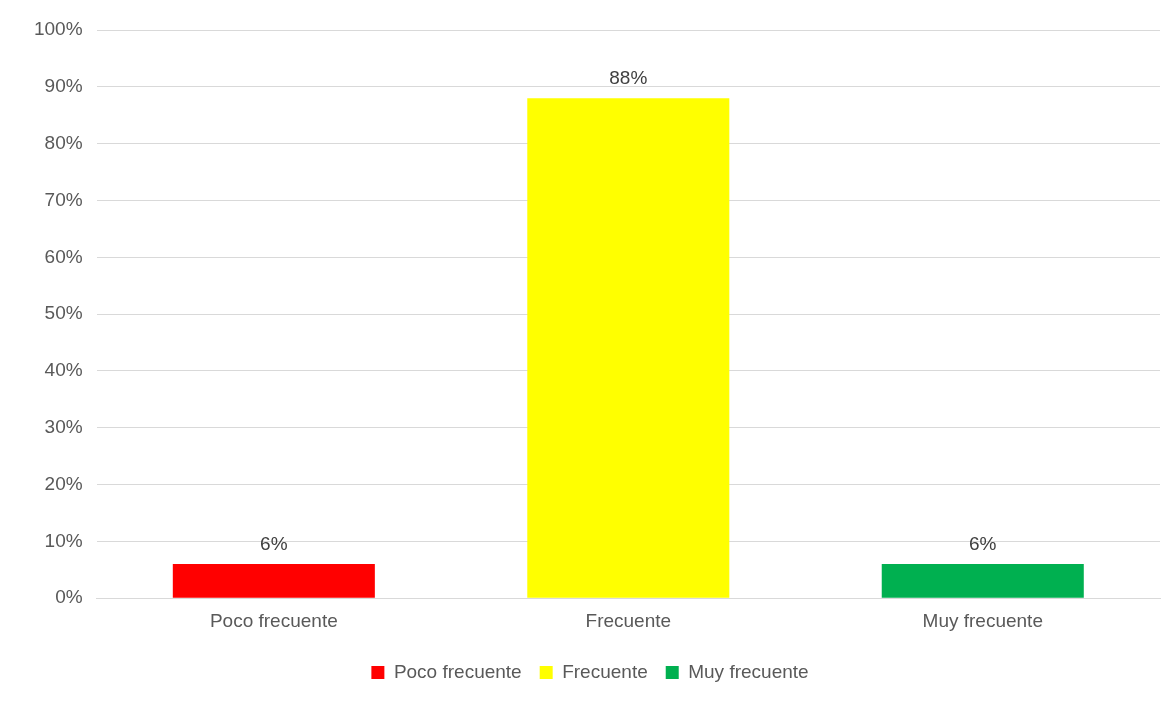 The image size is (1172, 702). Describe the element at coordinates (628, 77) in the screenshot. I see `data-label: 88%` at that location.